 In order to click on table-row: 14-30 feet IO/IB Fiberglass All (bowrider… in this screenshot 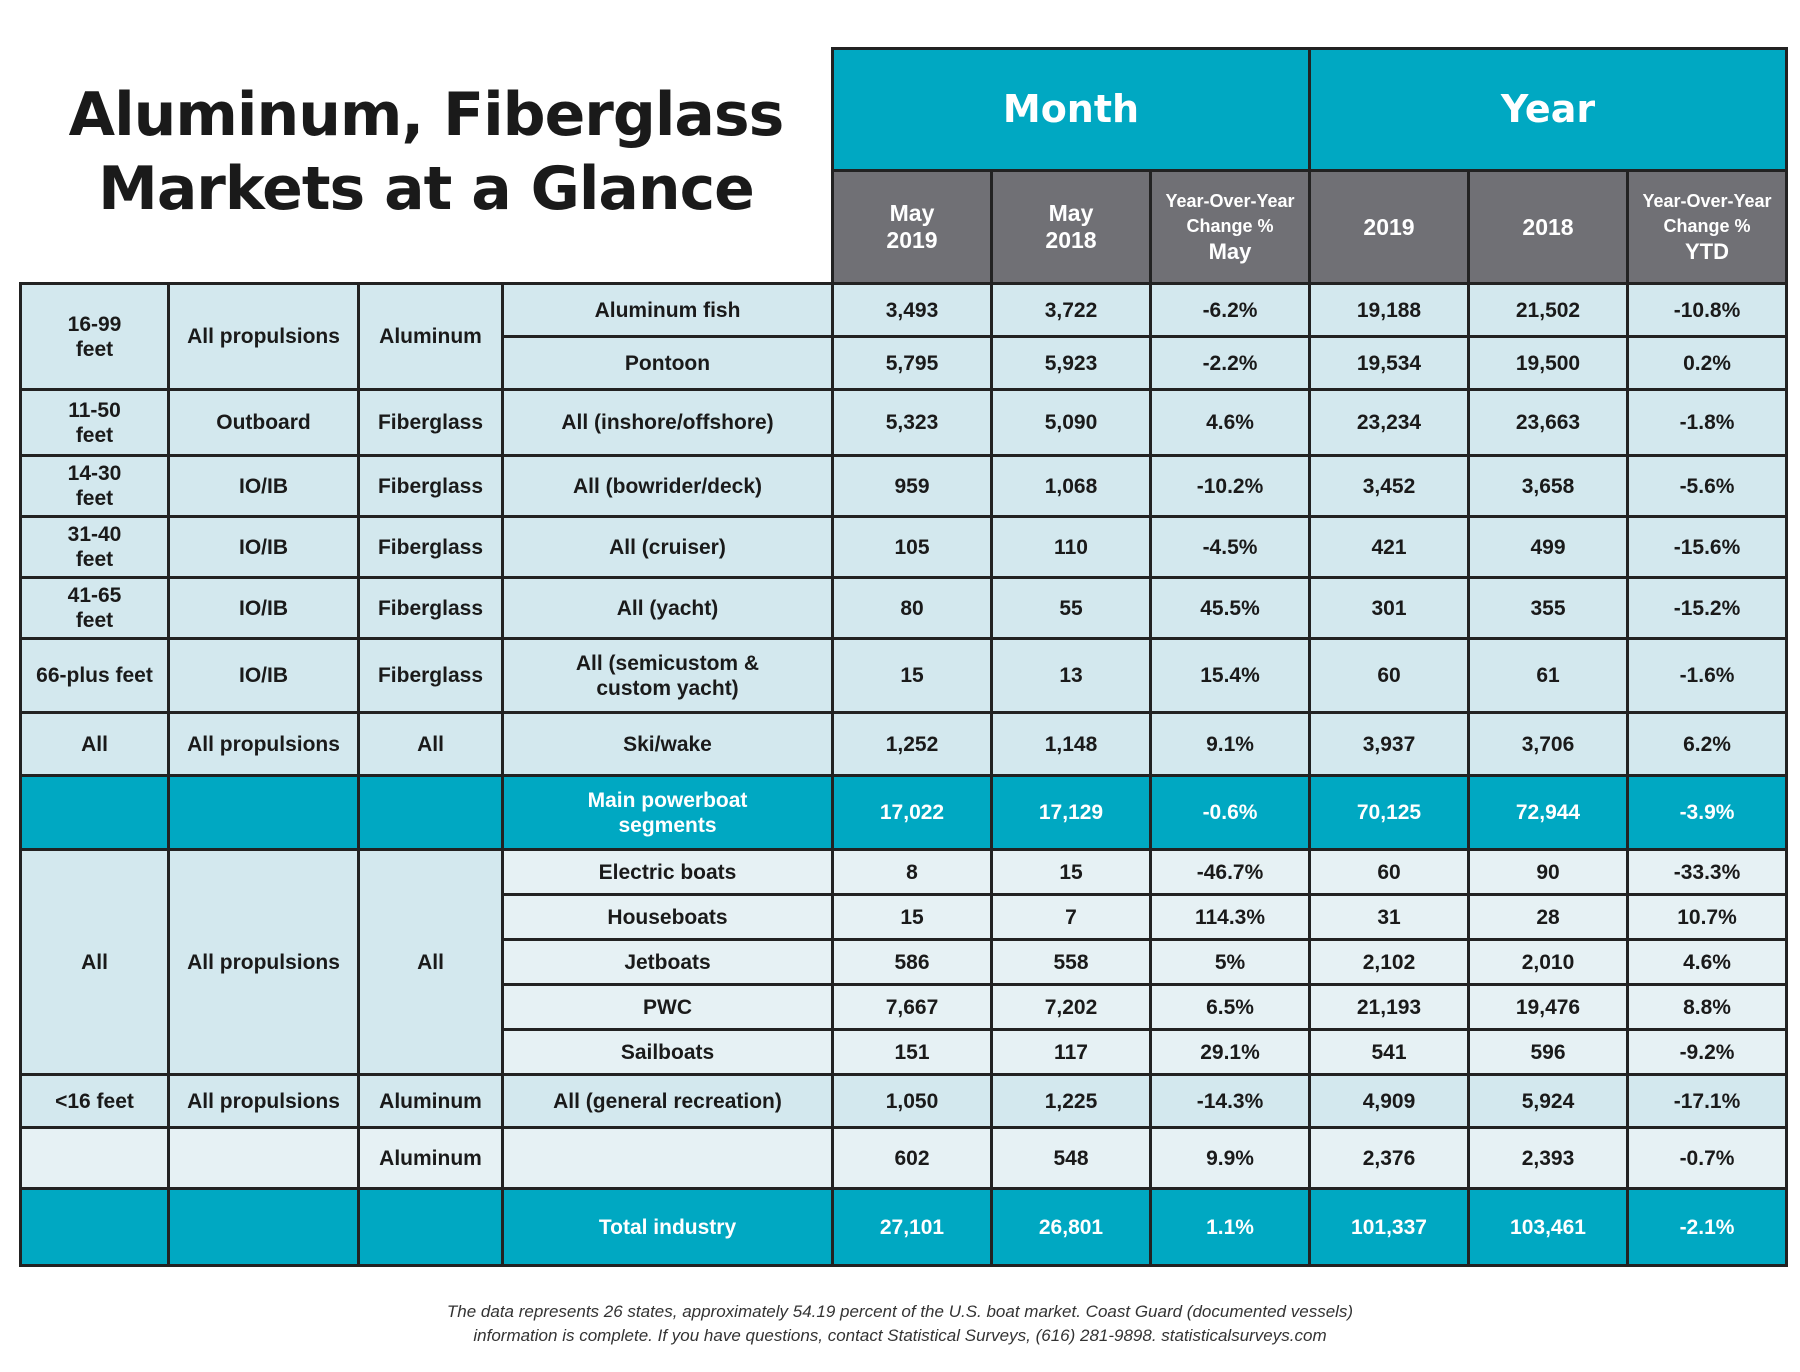, I will do `click(903, 486)`.